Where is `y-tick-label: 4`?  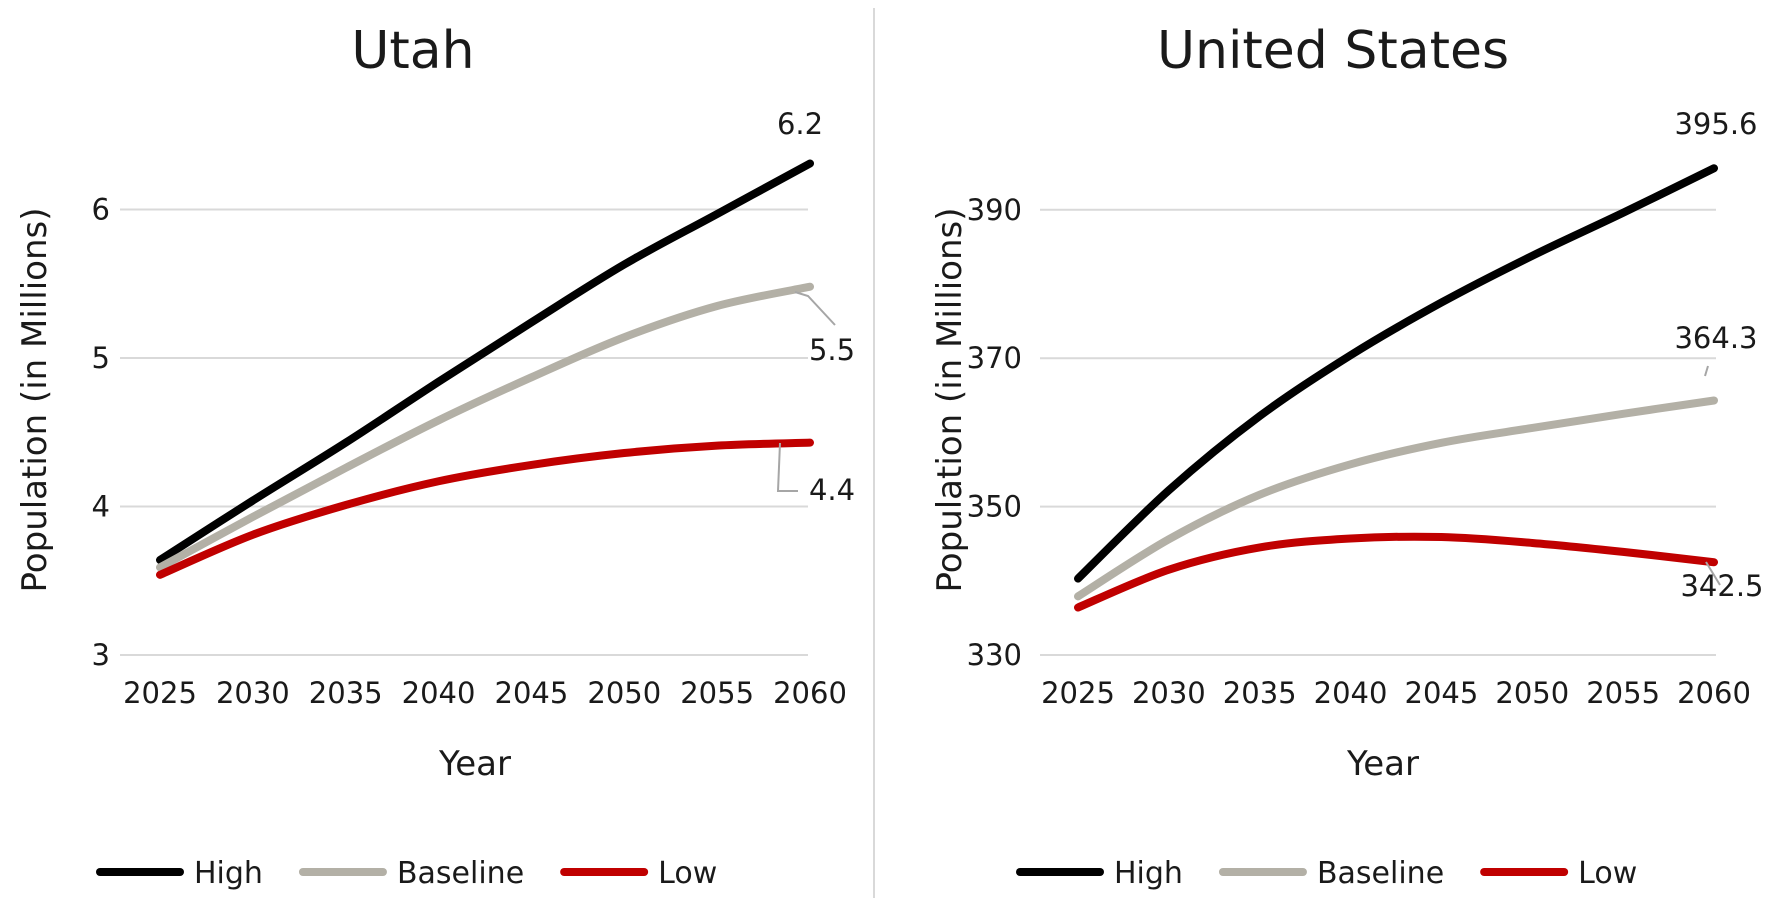
y-tick-label: 4 is located at coordinates (101, 507).